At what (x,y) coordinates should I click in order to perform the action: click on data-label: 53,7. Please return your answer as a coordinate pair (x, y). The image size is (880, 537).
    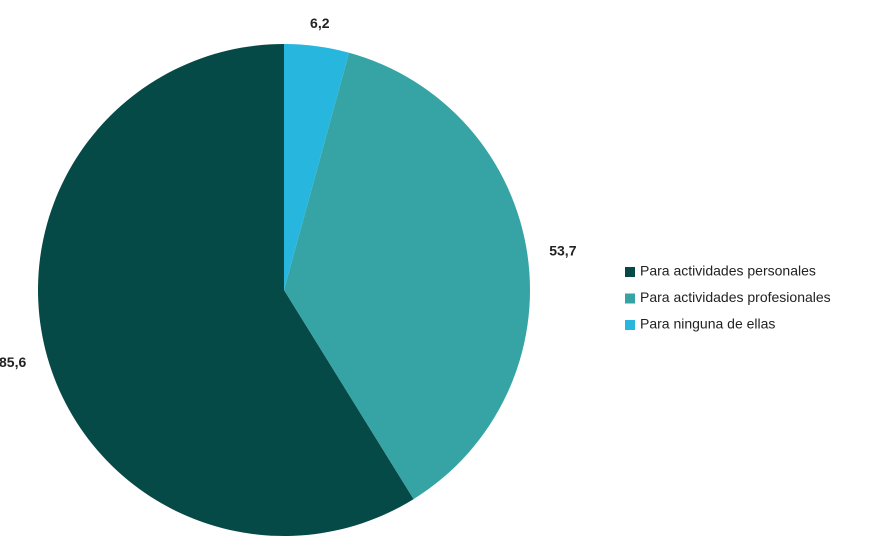
    Looking at the image, I should click on (562, 250).